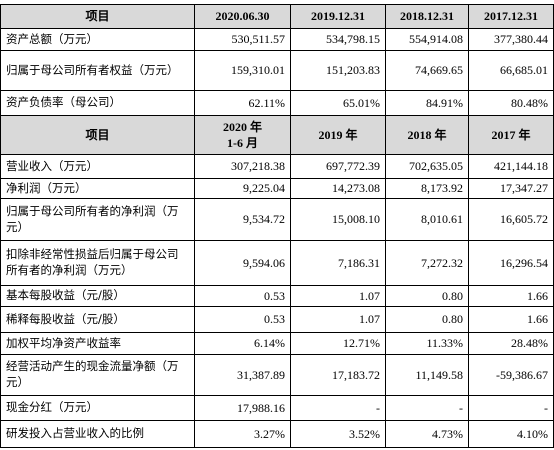 This screenshot has height=450, width=554. What do you see at coordinates (427, 434) in the screenshot?
I see `value-cell: 4.73%` at bounding box center [427, 434].